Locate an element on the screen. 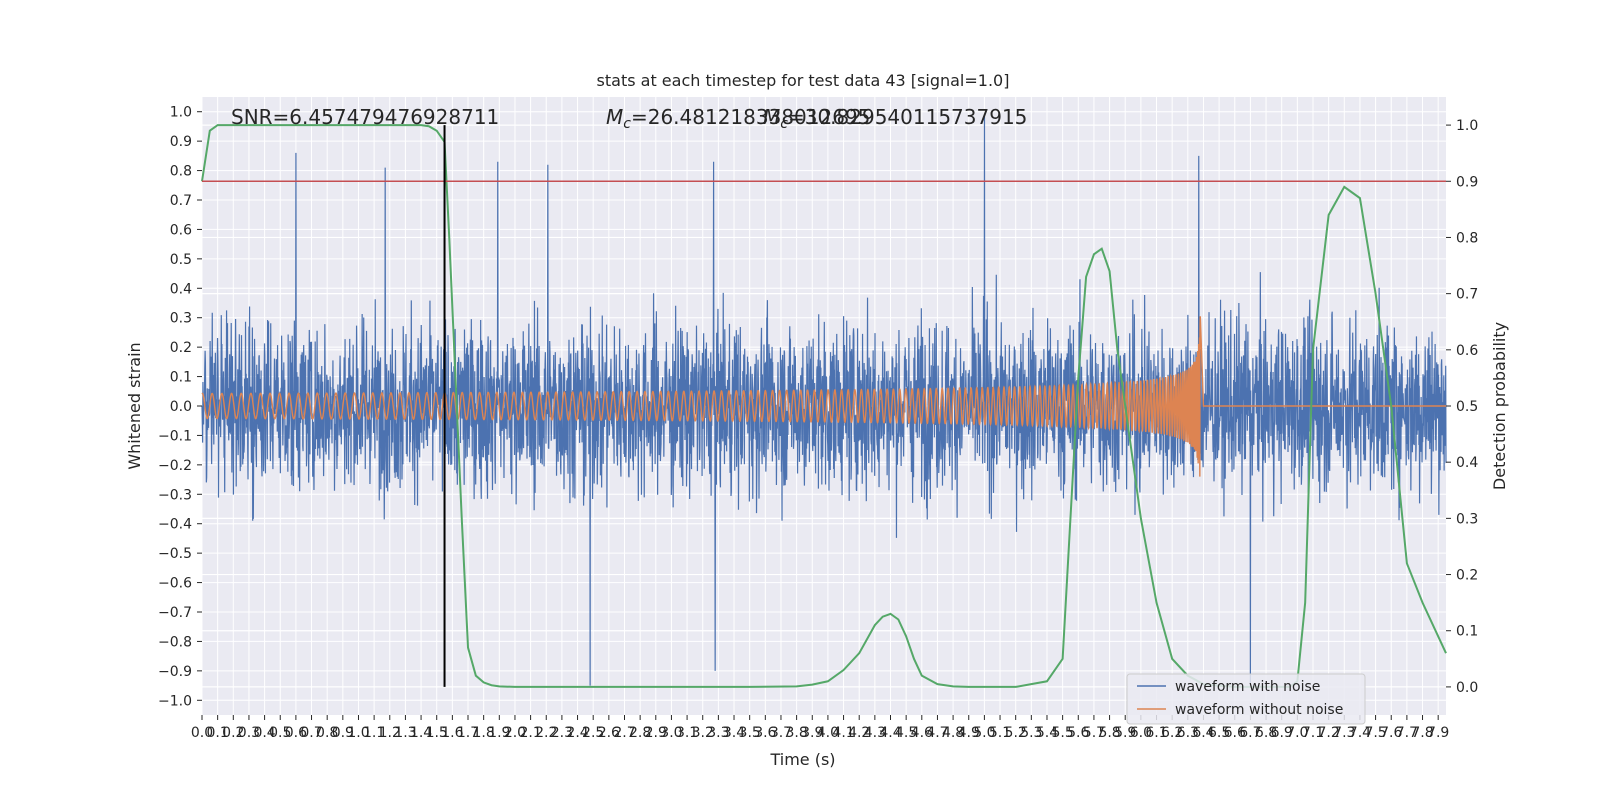 The height and width of the screenshot is (800, 1600). x-tick-label: 2.0 is located at coordinates (515, 733).